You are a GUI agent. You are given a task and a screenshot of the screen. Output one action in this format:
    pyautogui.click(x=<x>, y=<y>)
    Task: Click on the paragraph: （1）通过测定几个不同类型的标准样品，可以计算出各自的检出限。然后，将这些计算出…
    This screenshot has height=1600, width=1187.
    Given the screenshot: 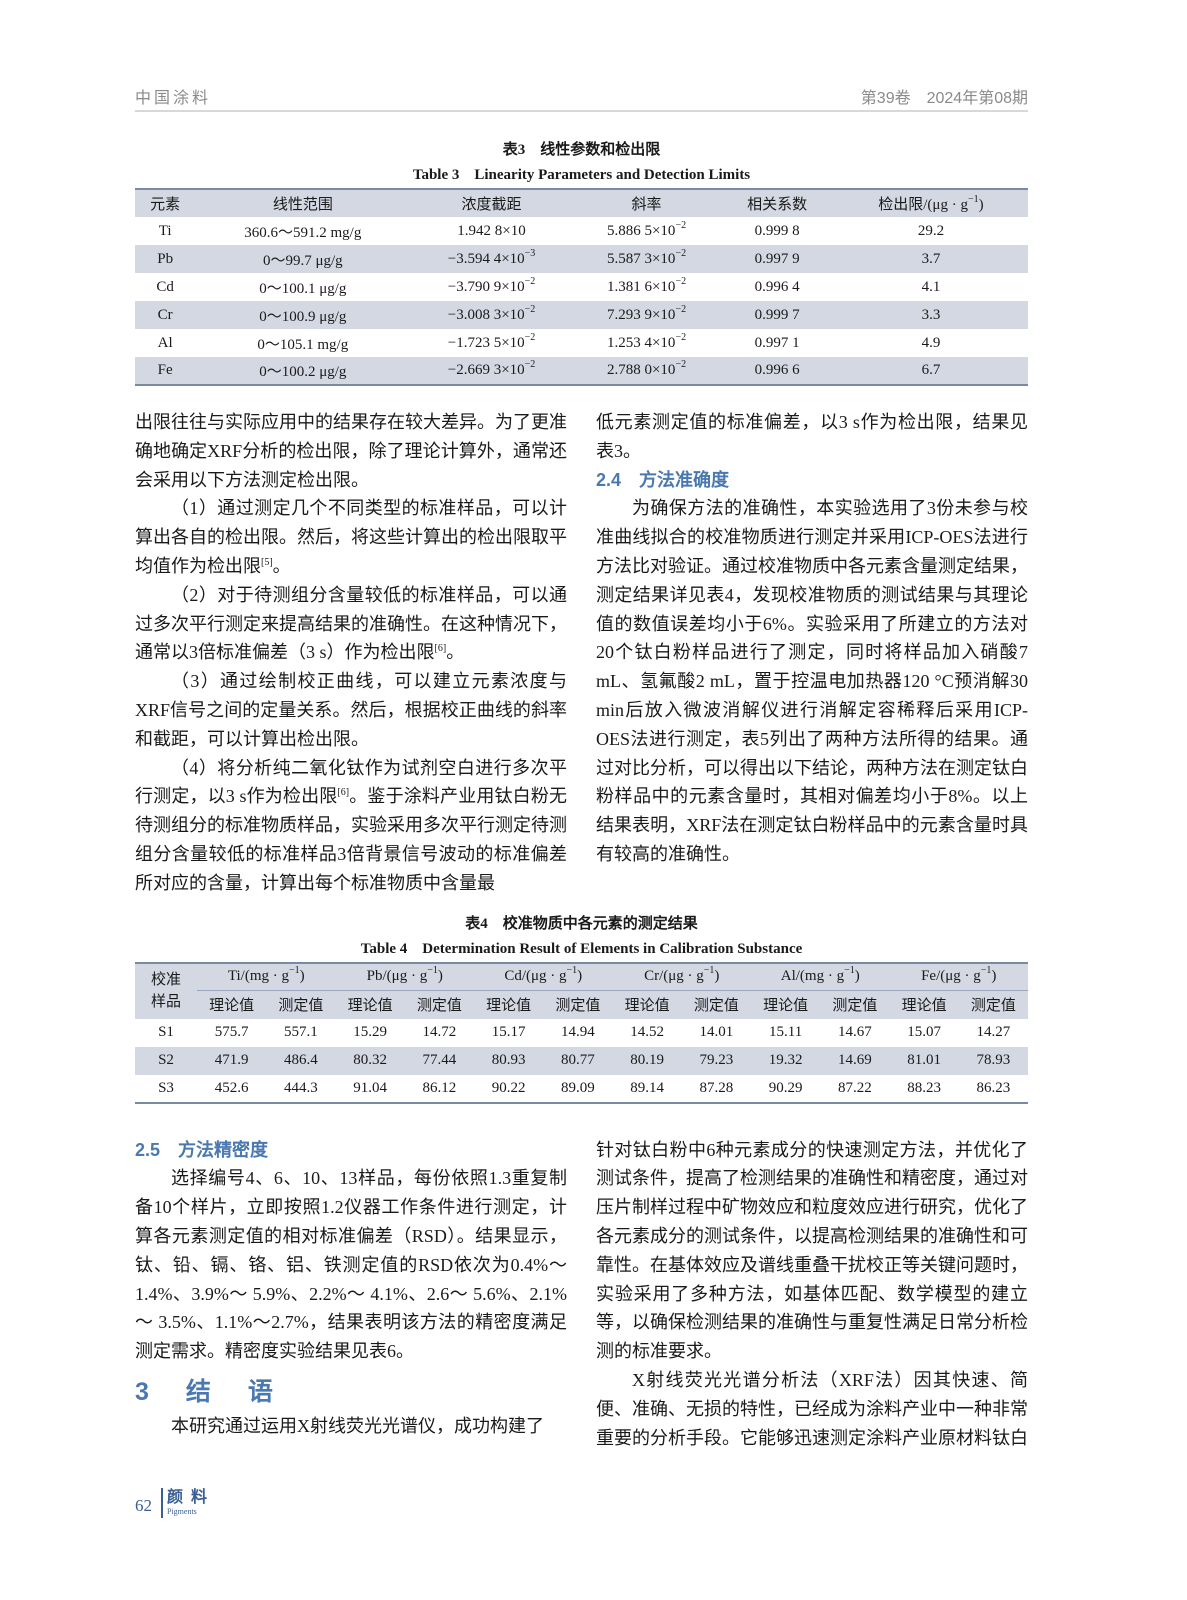 What is the action you would take?
    pyautogui.click(x=351, y=537)
    